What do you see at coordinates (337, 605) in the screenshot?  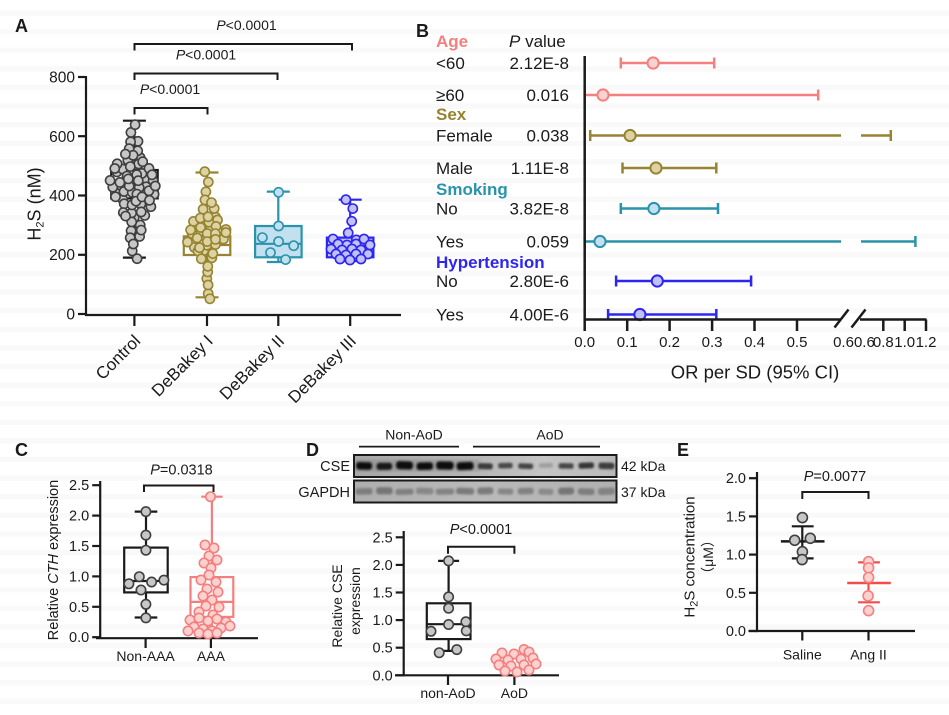 I see `svg-text: Relative CSE` at bounding box center [337, 605].